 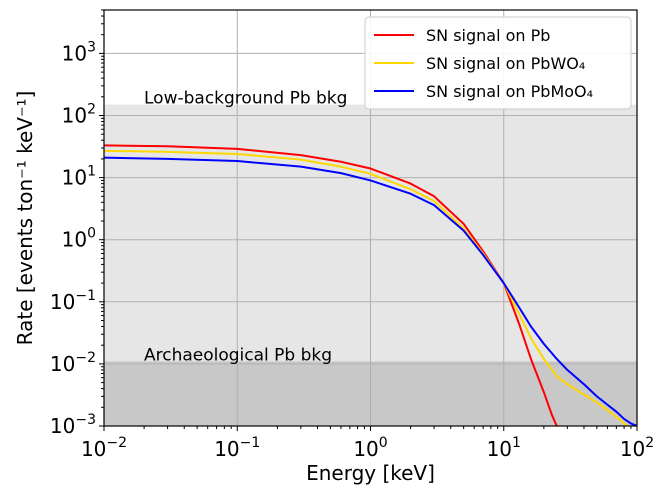 What do you see at coordinates (79, 177) in the screenshot?
I see `y-tick-label: 10¹` at bounding box center [79, 177].